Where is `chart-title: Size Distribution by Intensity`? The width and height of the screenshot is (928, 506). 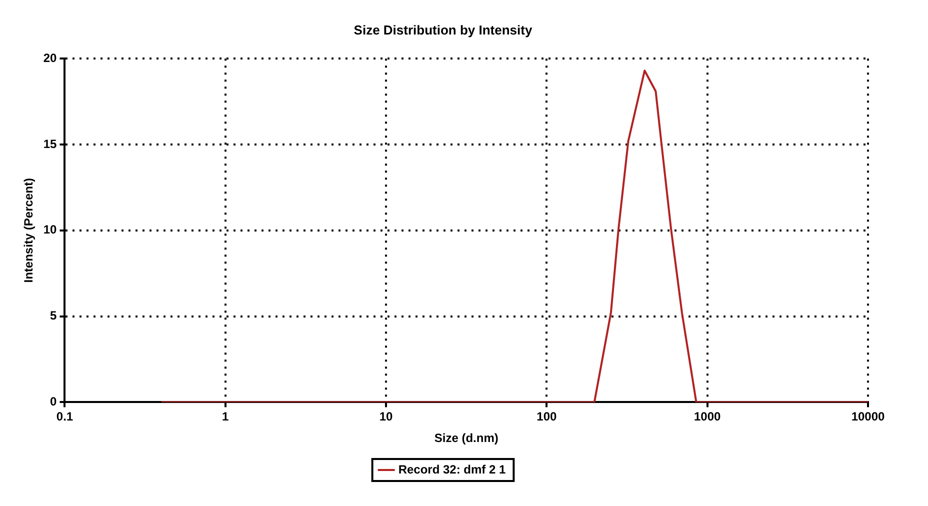 chart-title: Size Distribution by Intensity is located at coordinates (443, 30).